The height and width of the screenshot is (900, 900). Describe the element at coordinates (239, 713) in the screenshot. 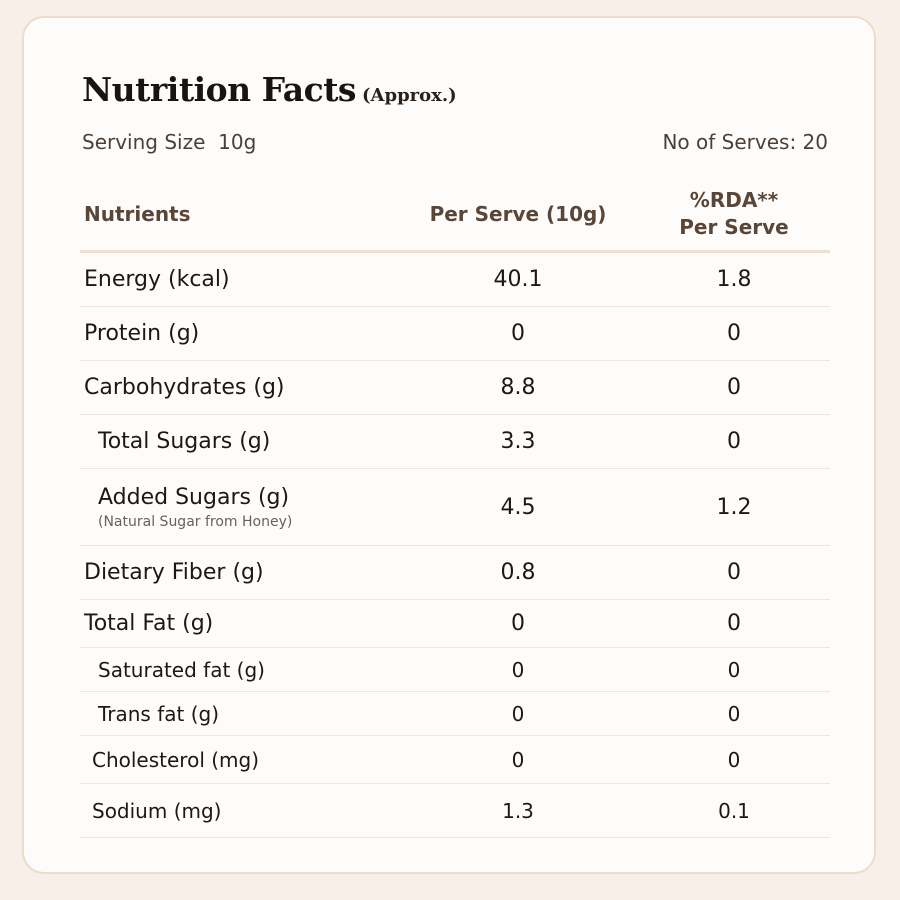

I see `nutrient-name: Trans fat (g)` at that location.